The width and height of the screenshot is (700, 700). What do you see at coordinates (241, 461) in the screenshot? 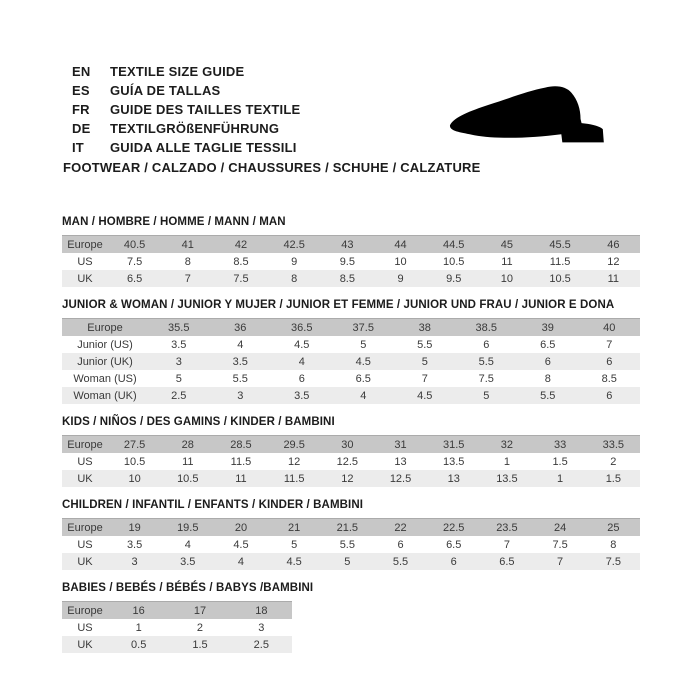
I see `size-cell: 11.5` at bounding box center [241, 461].